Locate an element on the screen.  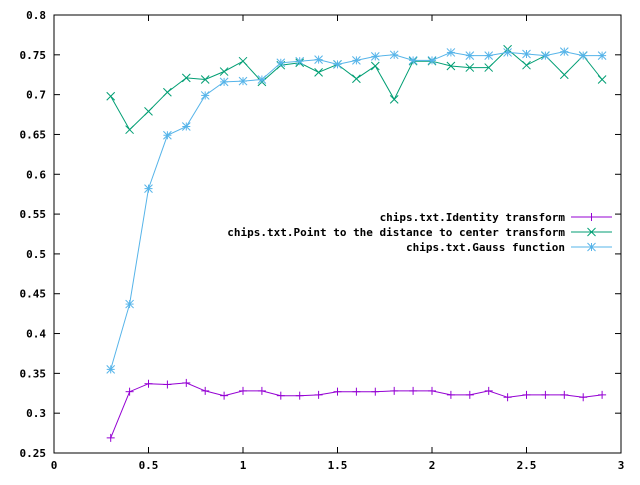
y-tick-label: 0.5 is located at coordinates (36, 254).